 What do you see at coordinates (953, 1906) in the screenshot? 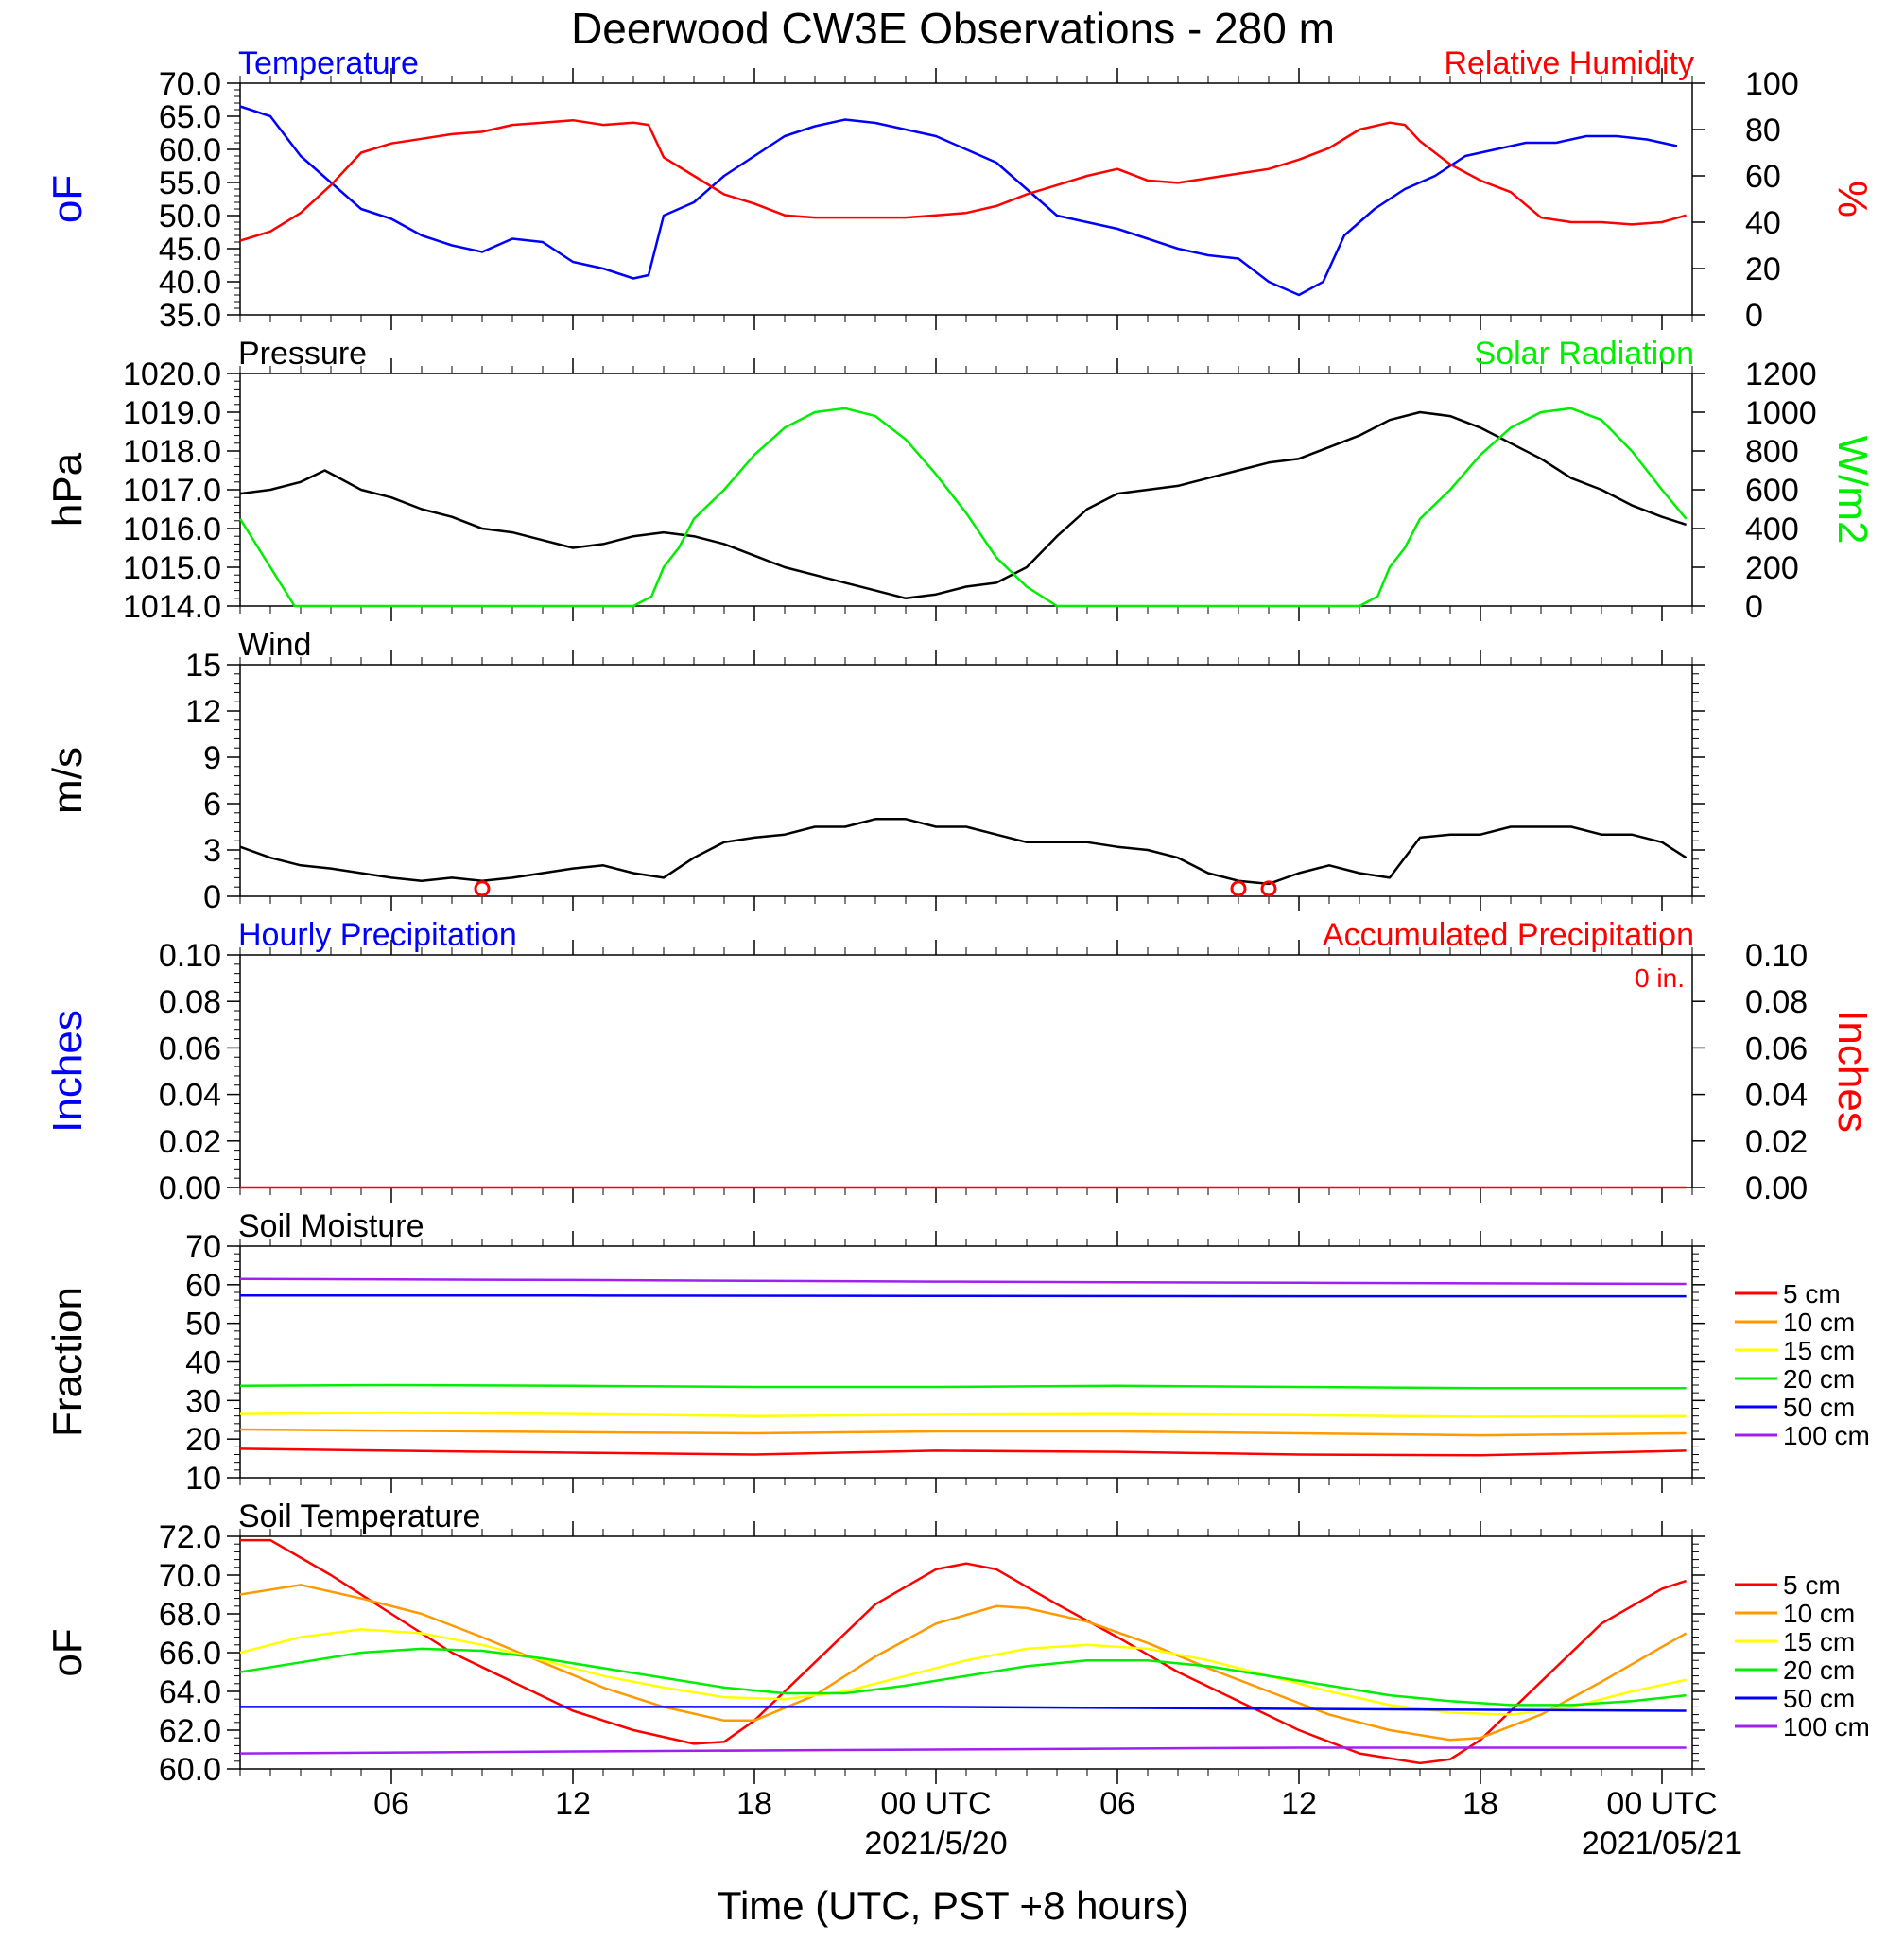
I see `x-axis-label: Time (UTC, PST +8 hours)` at bounding box center [953, 1906].